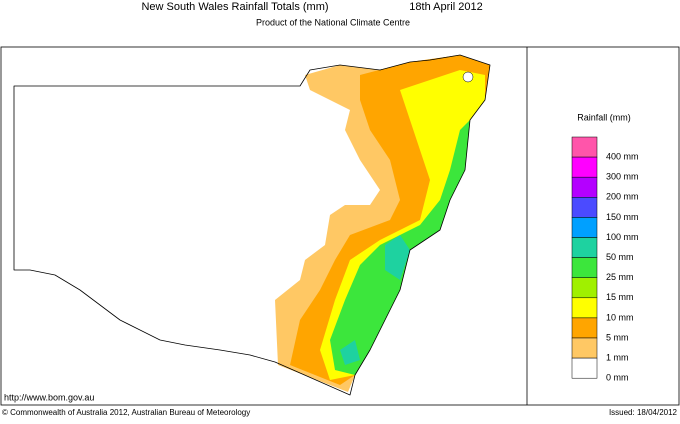 This screenshot has width=680, height=424. I want to click on legend-label: 1 mm, so click(617, 357).